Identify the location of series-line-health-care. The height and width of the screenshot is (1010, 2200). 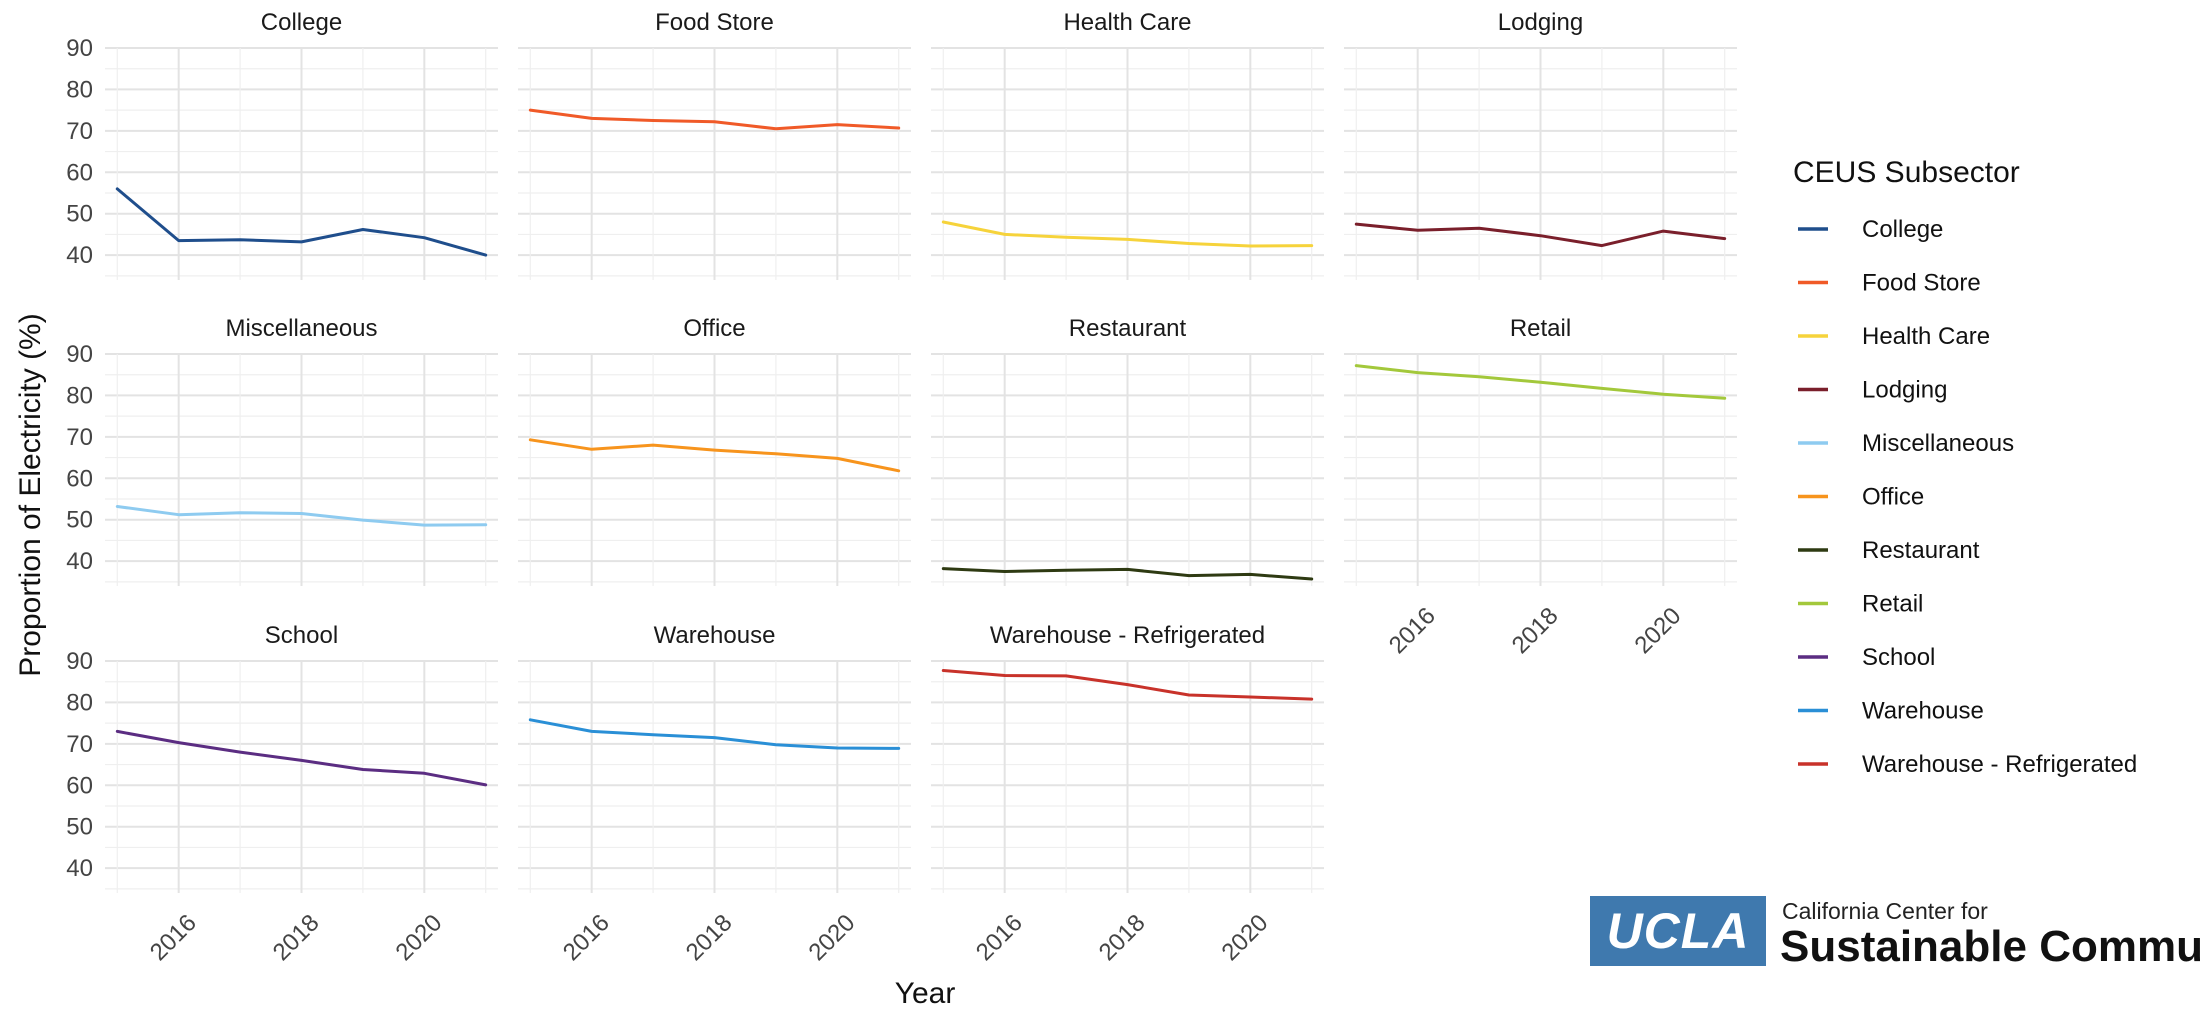
(1127, 234).